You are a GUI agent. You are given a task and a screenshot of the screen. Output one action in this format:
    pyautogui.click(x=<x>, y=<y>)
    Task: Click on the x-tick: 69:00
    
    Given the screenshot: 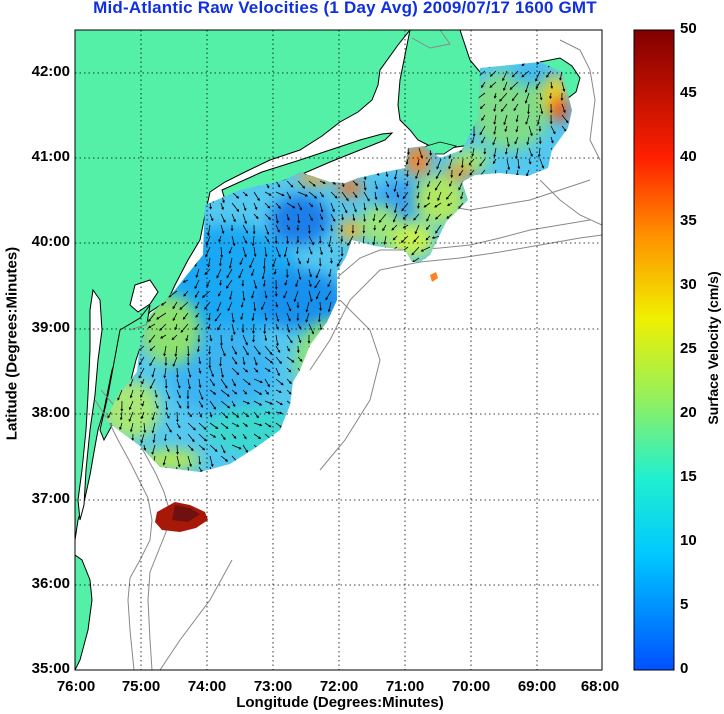 What is the action you would take?
    pyautogui.click(x=537, y=686)
    